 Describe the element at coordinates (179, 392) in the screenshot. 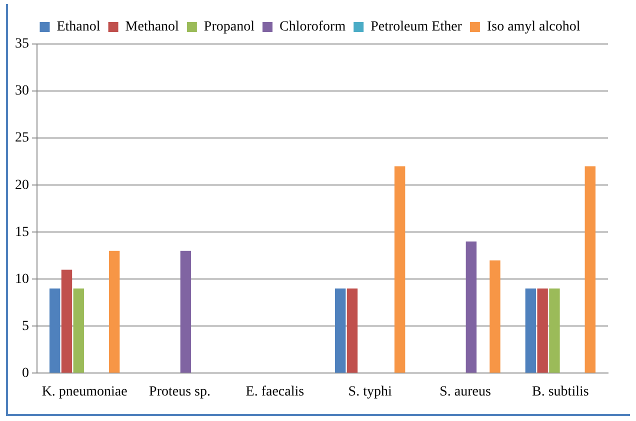

I see `x-tick-label: Proteus sp.` at that location.